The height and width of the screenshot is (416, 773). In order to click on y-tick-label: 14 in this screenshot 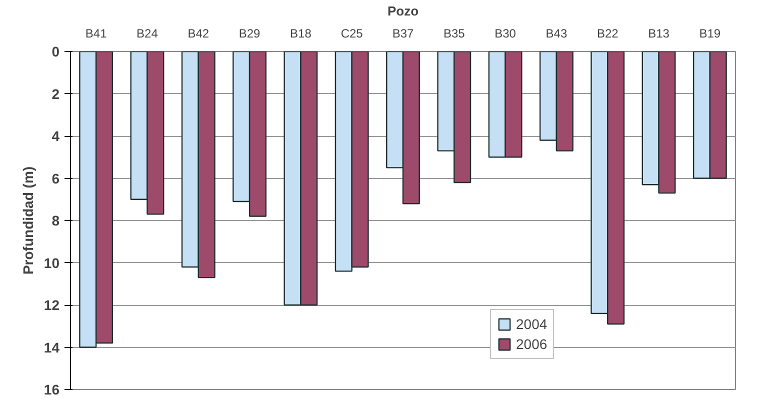, I will do `click(52, 347)`.